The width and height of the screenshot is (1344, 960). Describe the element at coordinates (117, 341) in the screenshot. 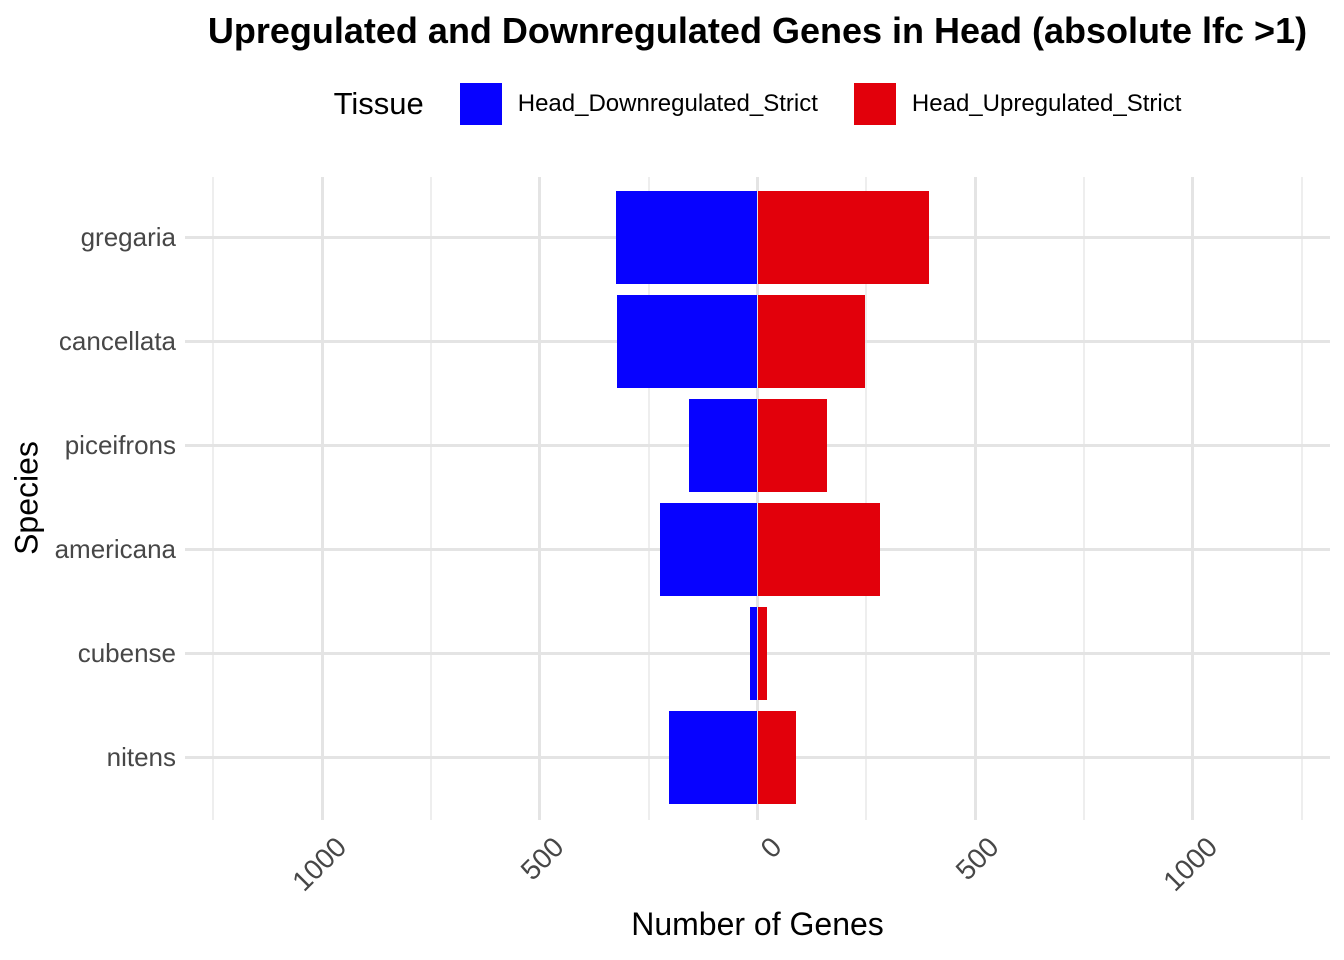

I see `category-label-cancellata: cancellata` at that location.